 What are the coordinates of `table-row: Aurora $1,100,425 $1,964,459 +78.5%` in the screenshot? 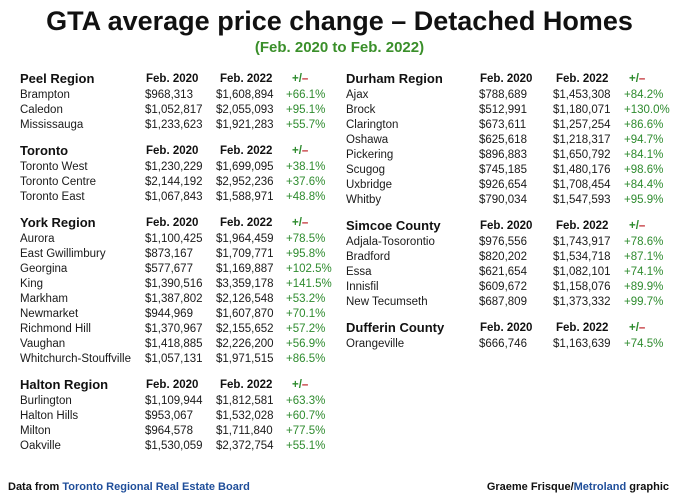 It's located at (175, 239).